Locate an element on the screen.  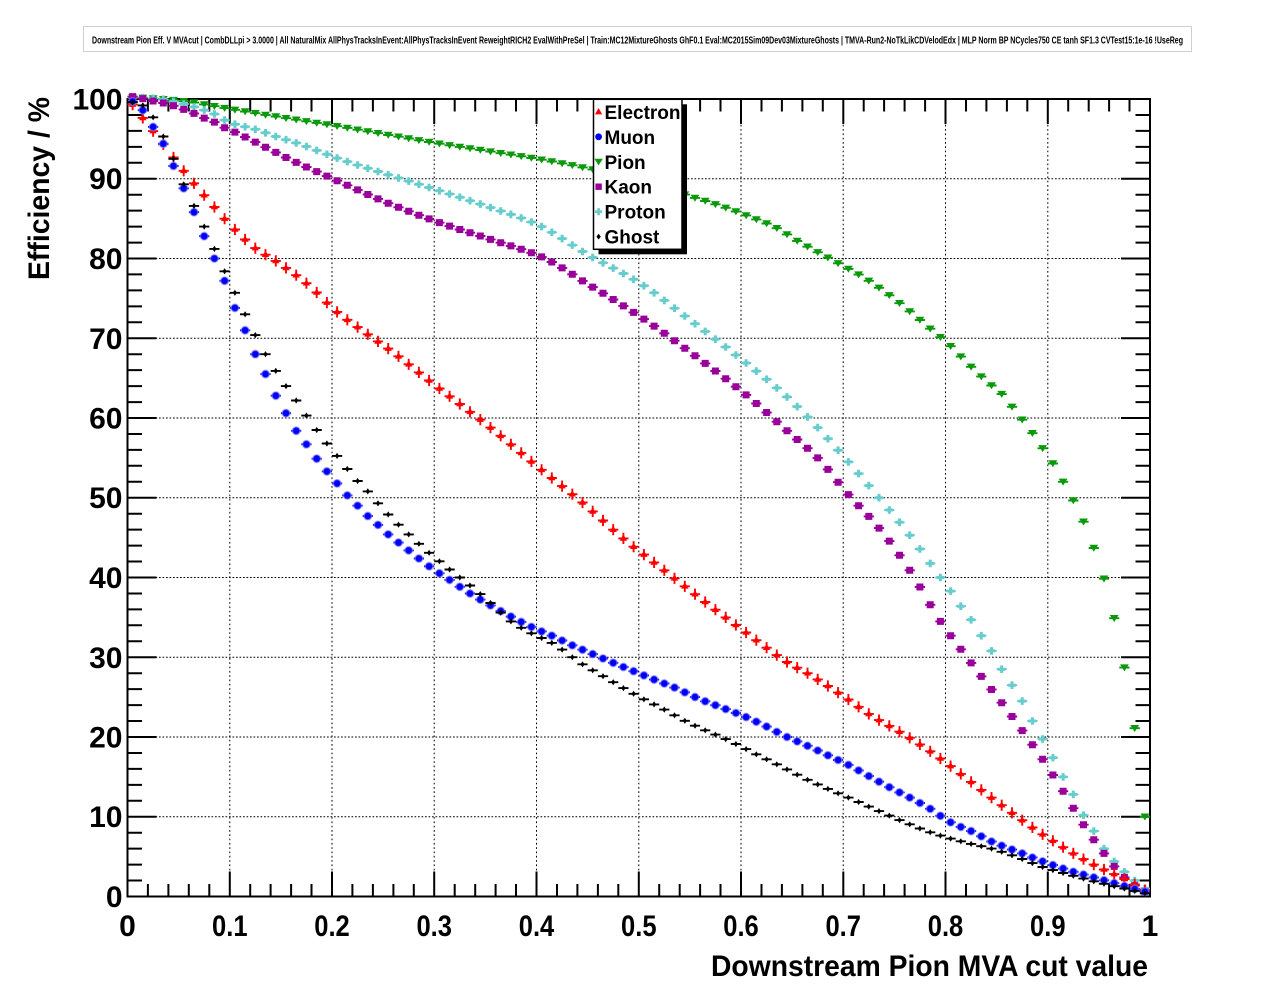
svg-text: 60 is located at coordinates (105, 419).